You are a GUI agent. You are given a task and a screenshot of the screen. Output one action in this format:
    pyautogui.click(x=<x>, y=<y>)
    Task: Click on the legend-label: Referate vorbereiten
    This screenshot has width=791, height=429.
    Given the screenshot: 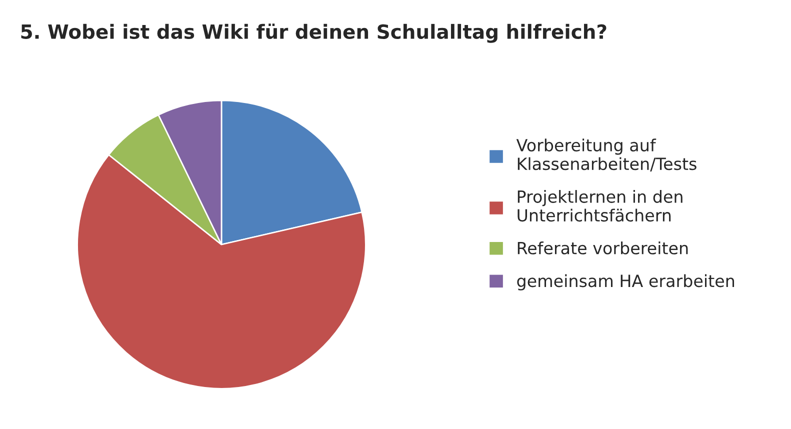 What is the action you would take?
    pyautogui.click(x=603, y=247)
    